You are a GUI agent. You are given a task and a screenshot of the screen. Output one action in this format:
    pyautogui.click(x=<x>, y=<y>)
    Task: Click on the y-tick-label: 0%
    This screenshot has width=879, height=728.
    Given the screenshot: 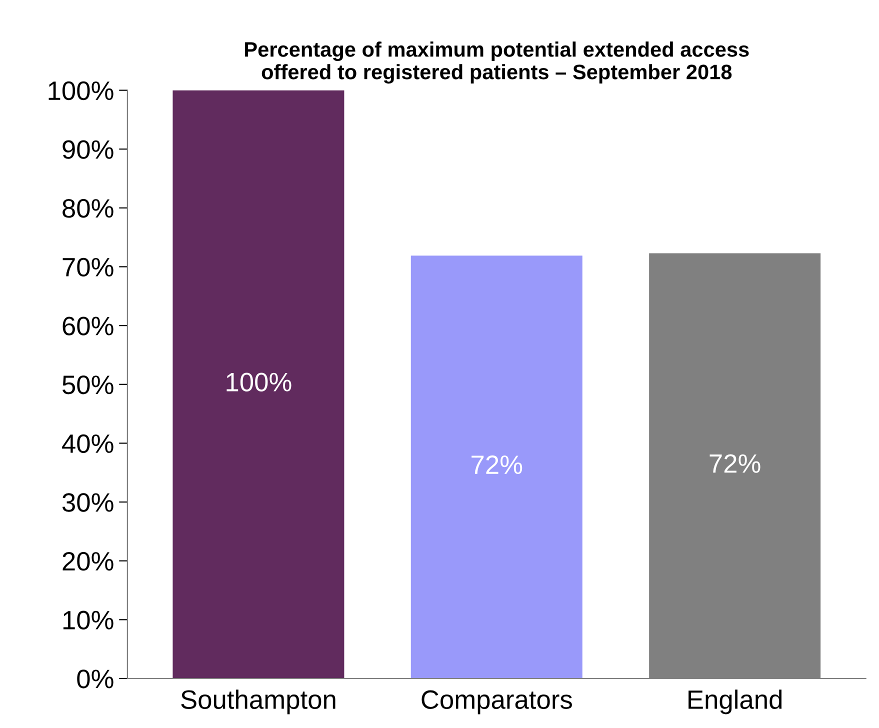 What is the action you would take?
    pyautogui.click(x=95, y=679)
    